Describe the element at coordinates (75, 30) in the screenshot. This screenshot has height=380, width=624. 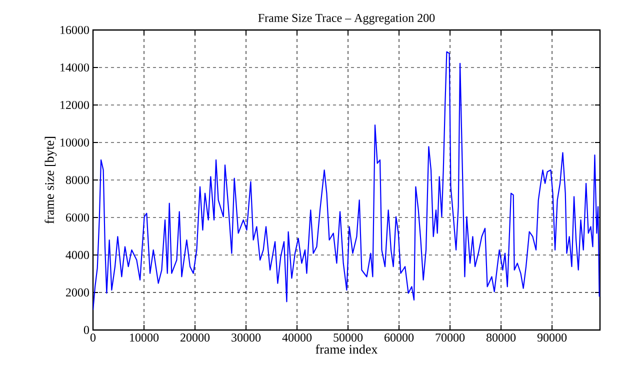
I see `y-tick-label: 16000` at that location.